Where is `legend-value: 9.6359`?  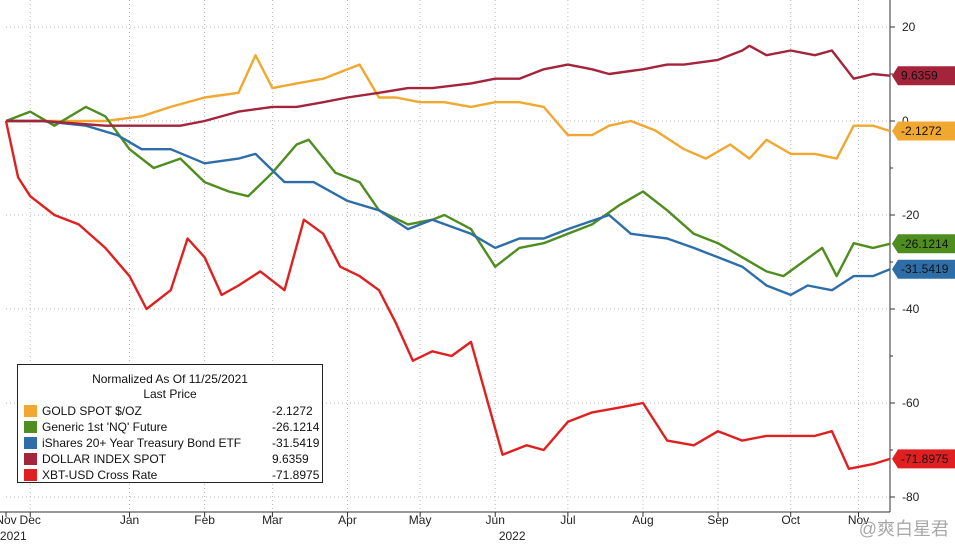
legend-value: 9.6359 is located at coordinates (290, 459).